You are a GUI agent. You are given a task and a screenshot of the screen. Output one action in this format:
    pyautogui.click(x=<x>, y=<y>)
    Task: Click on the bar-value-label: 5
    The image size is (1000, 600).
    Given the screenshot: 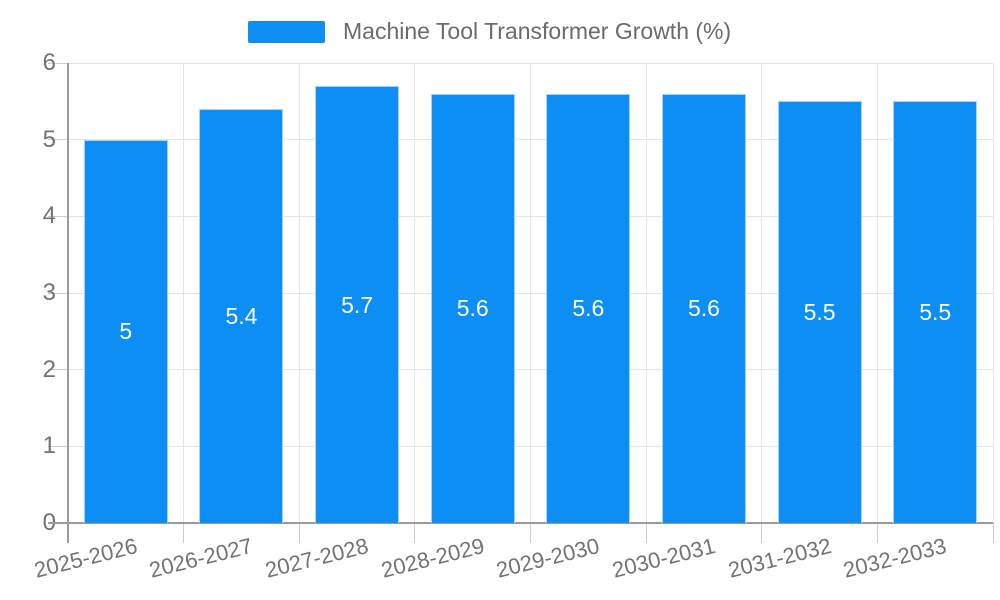 What is the action you would take?
    pyautogui.click(x=126, y=331)
    